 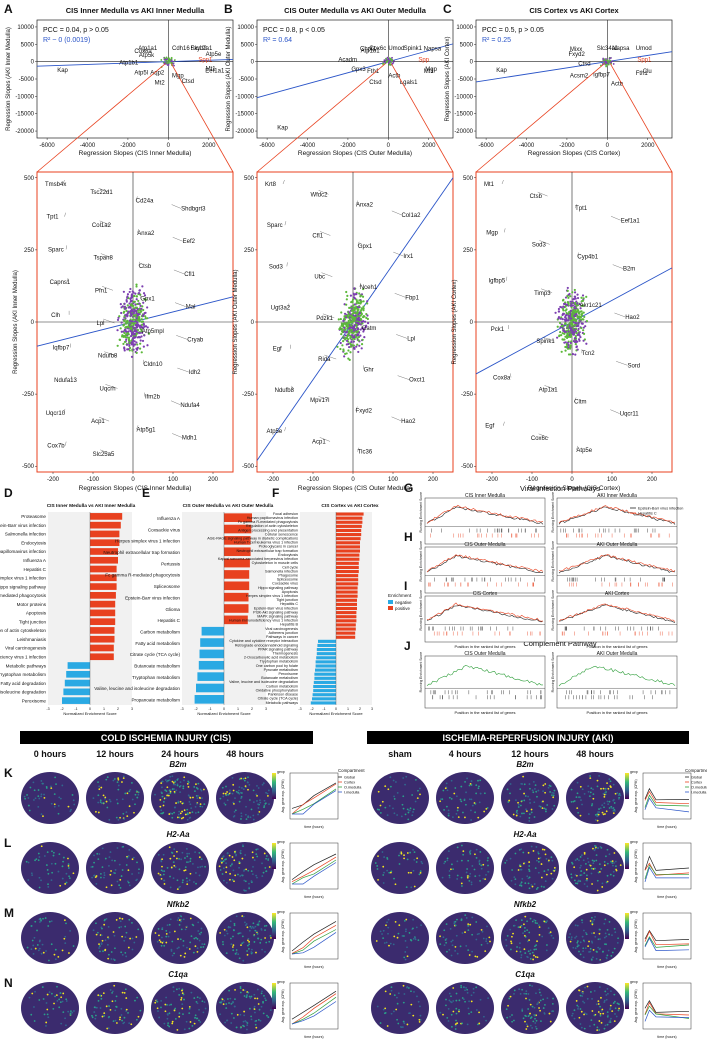 What do you see at coordinates (579, 77) in the screenshot?
I see `gene-label: Acsm2` at bounding box center [579, 77].